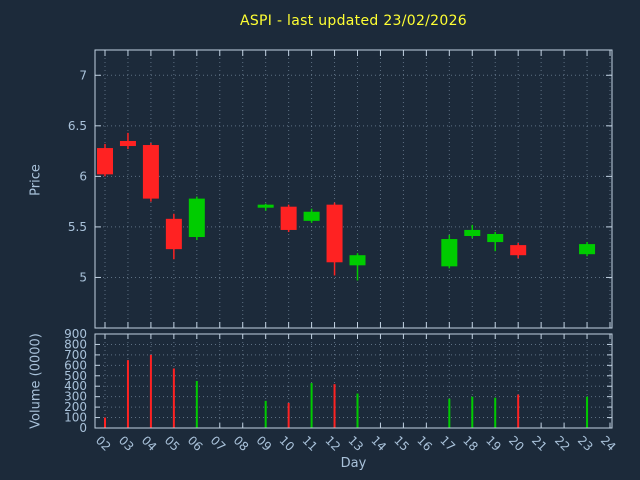  What do you see at coordinates (83, 428) in the screenshot?
I see `volume-tick-label: 0` at bounding box center [83, 428].